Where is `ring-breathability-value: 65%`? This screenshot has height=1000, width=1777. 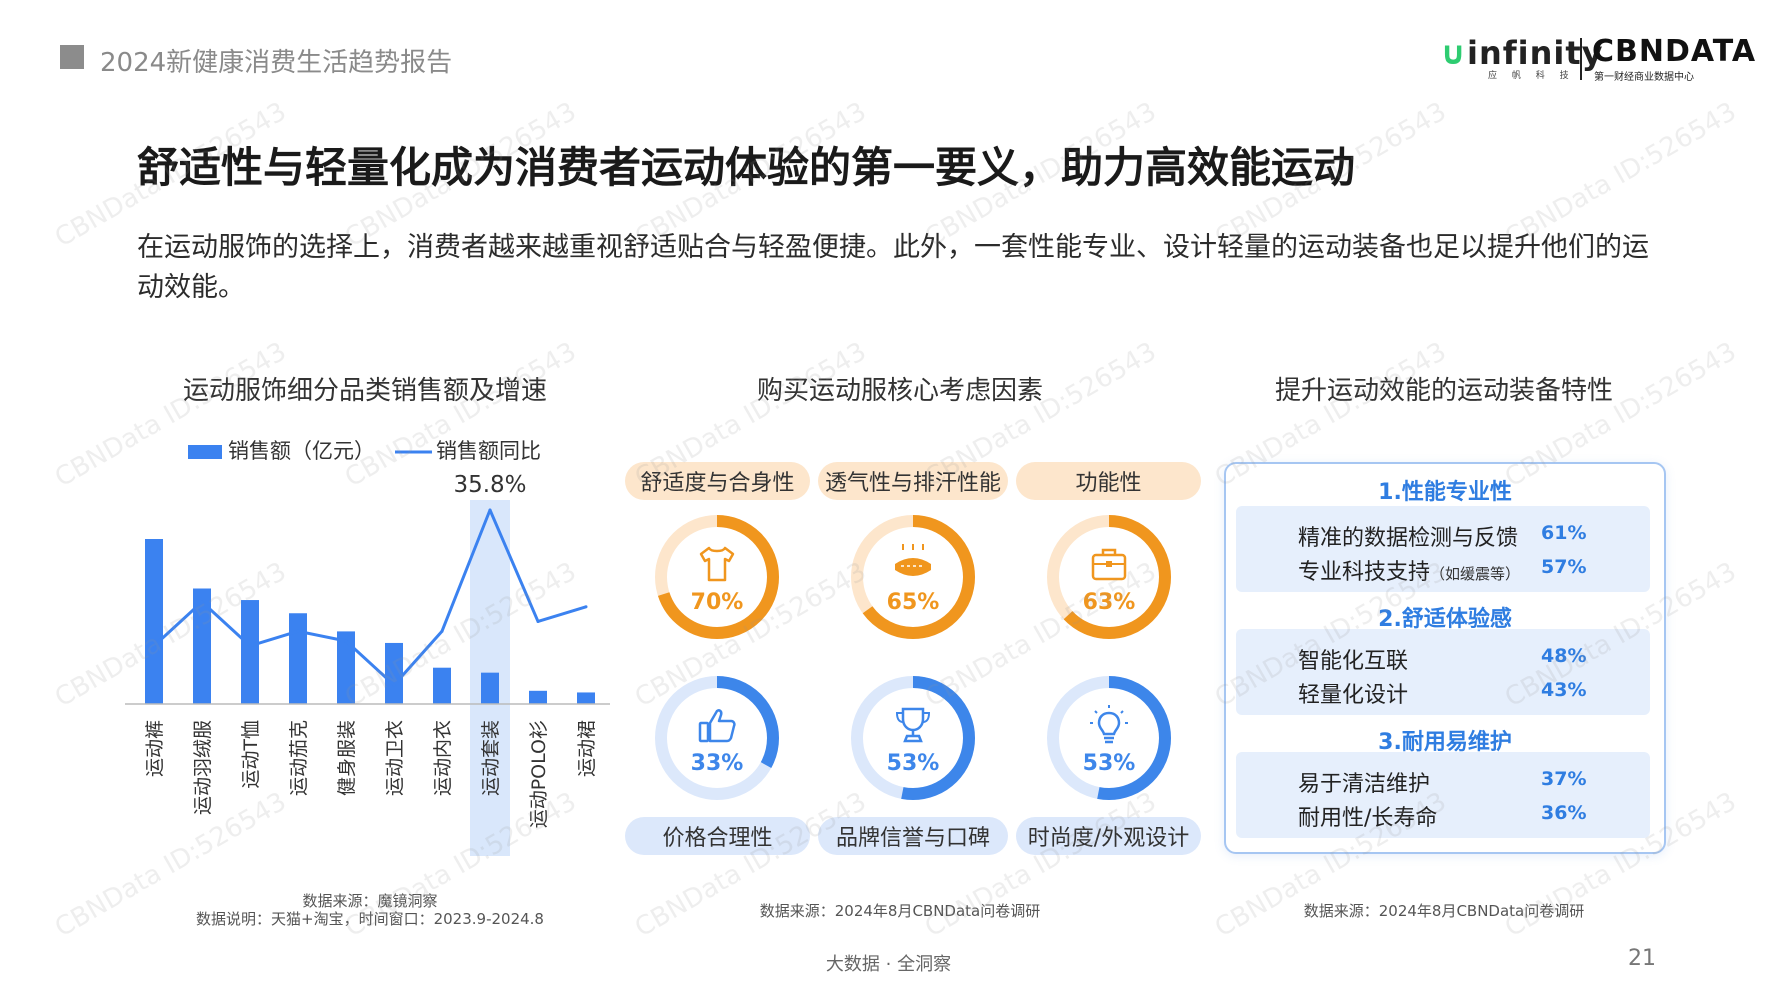
ring-breathability-value: 65% is located at coordinates (913, 602).